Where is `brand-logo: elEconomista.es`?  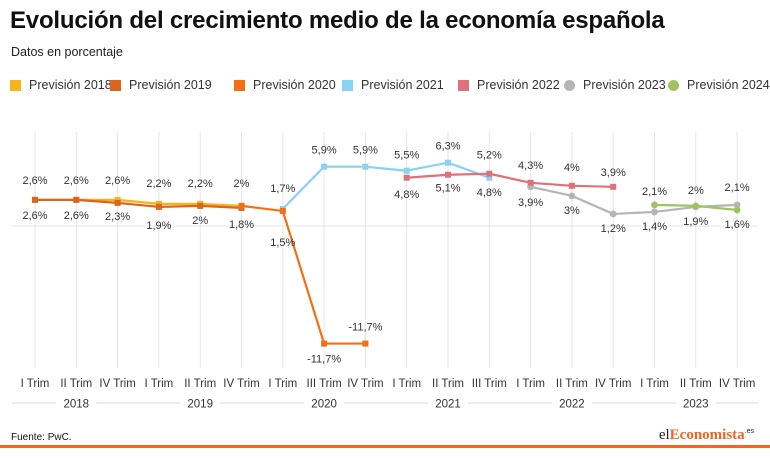
brand-logo: elEconomista.es is located at coordinates (706, 435).